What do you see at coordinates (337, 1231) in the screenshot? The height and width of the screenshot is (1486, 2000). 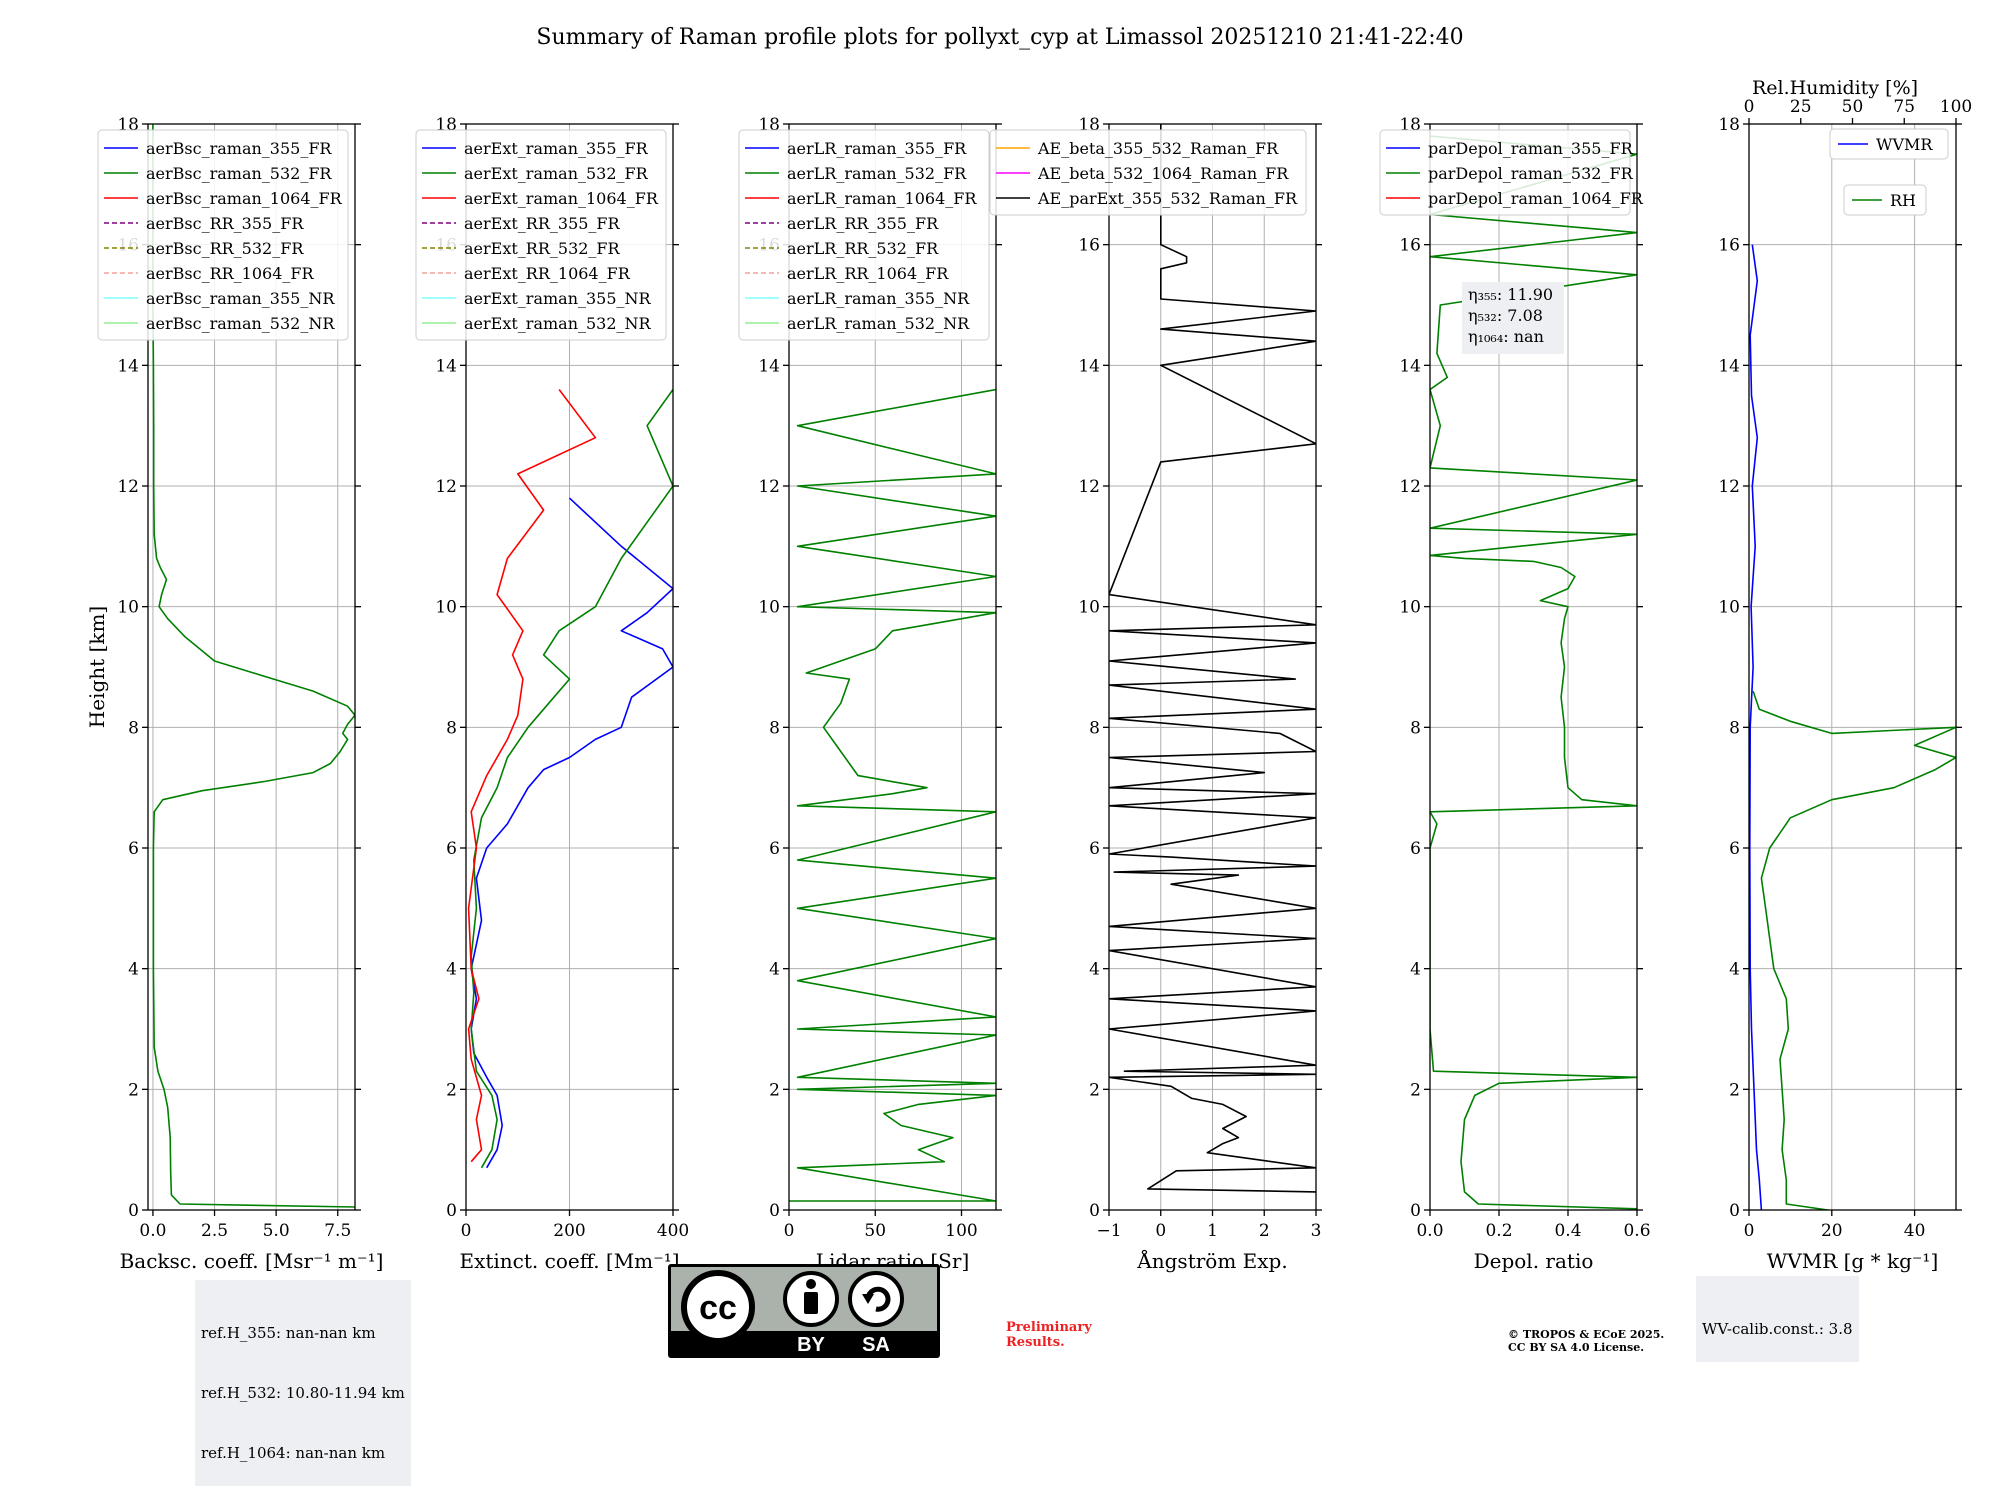 I see `x-tick-label: 7.5` at bounding box center [337, 1231].